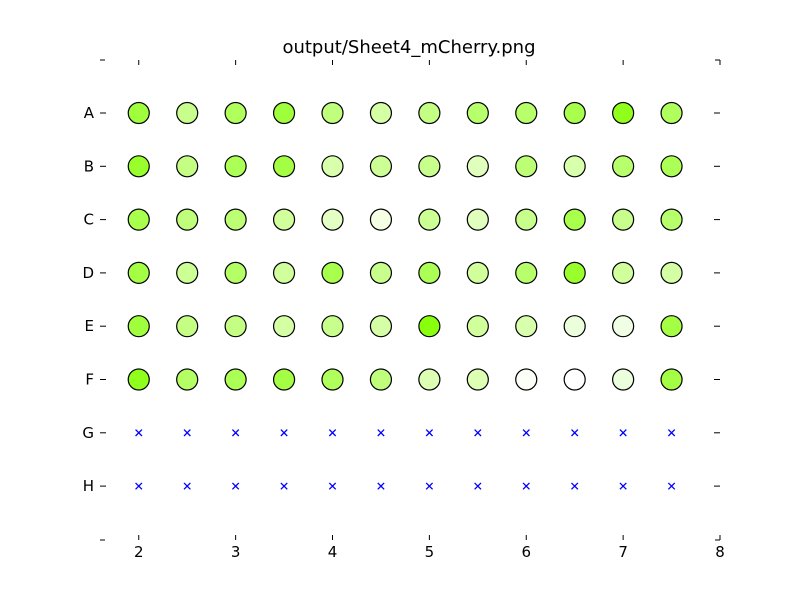  Describe the element at coordinates (408, 47) in the screenshot. I see `chart-title: output/Sheet4_mCherry.png` at that location.